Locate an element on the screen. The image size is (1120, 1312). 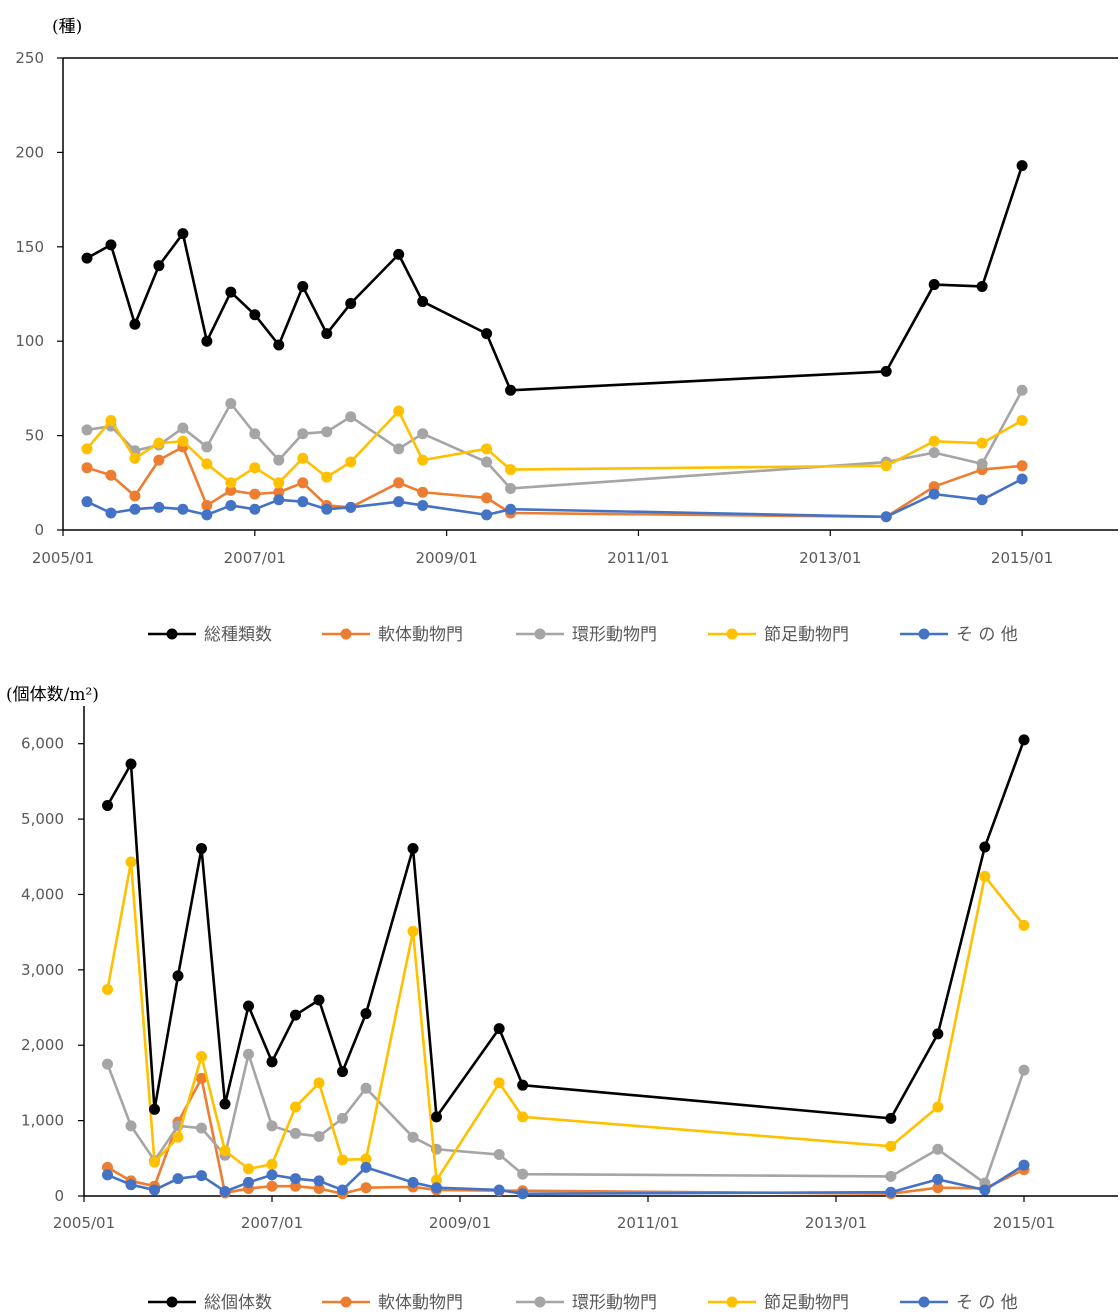
y-tick-label: 2,000 is located at coordinates (42, 1045).